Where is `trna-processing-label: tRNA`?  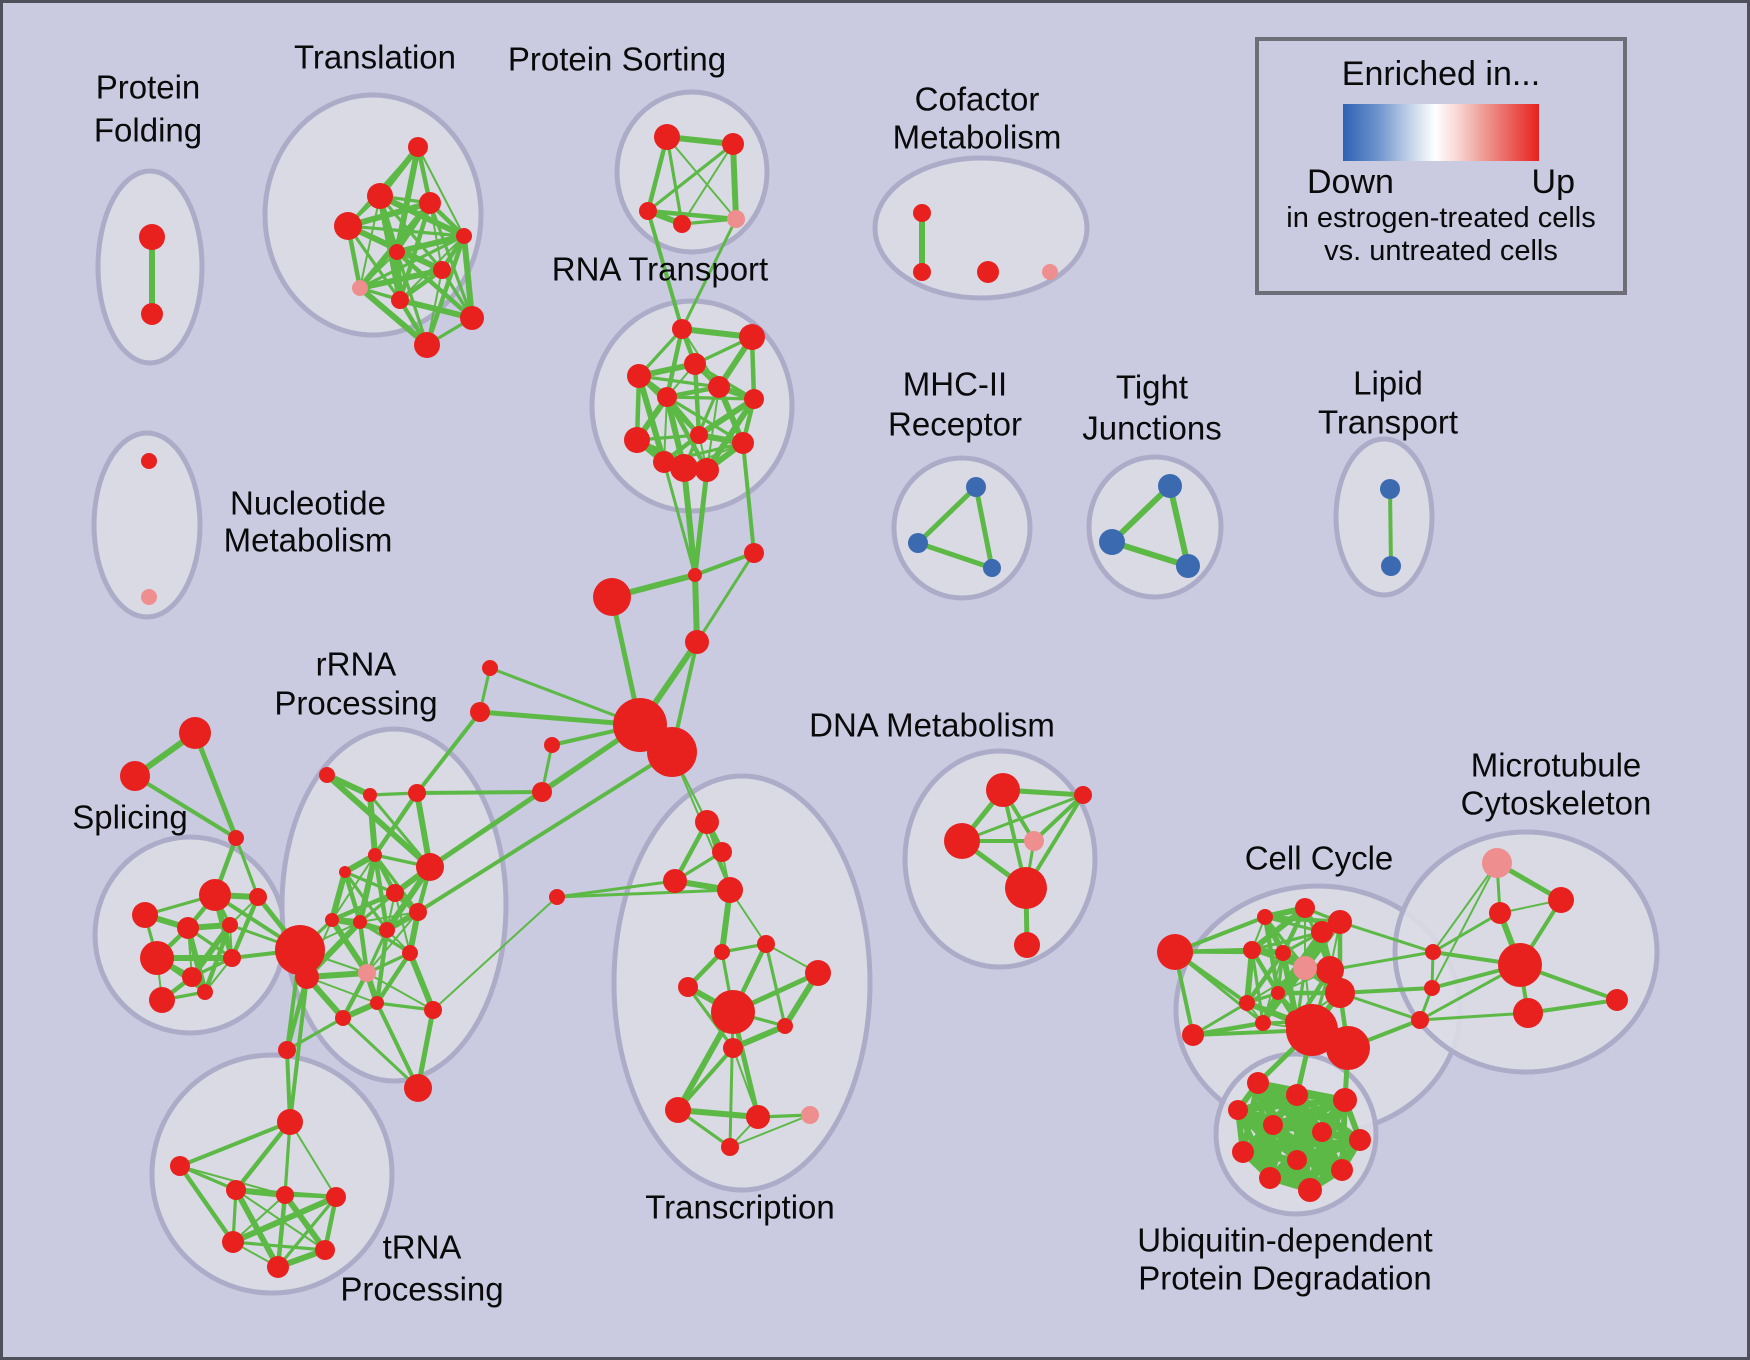 trna-processing-label: tRNA is located at coordinates (422, 1247).